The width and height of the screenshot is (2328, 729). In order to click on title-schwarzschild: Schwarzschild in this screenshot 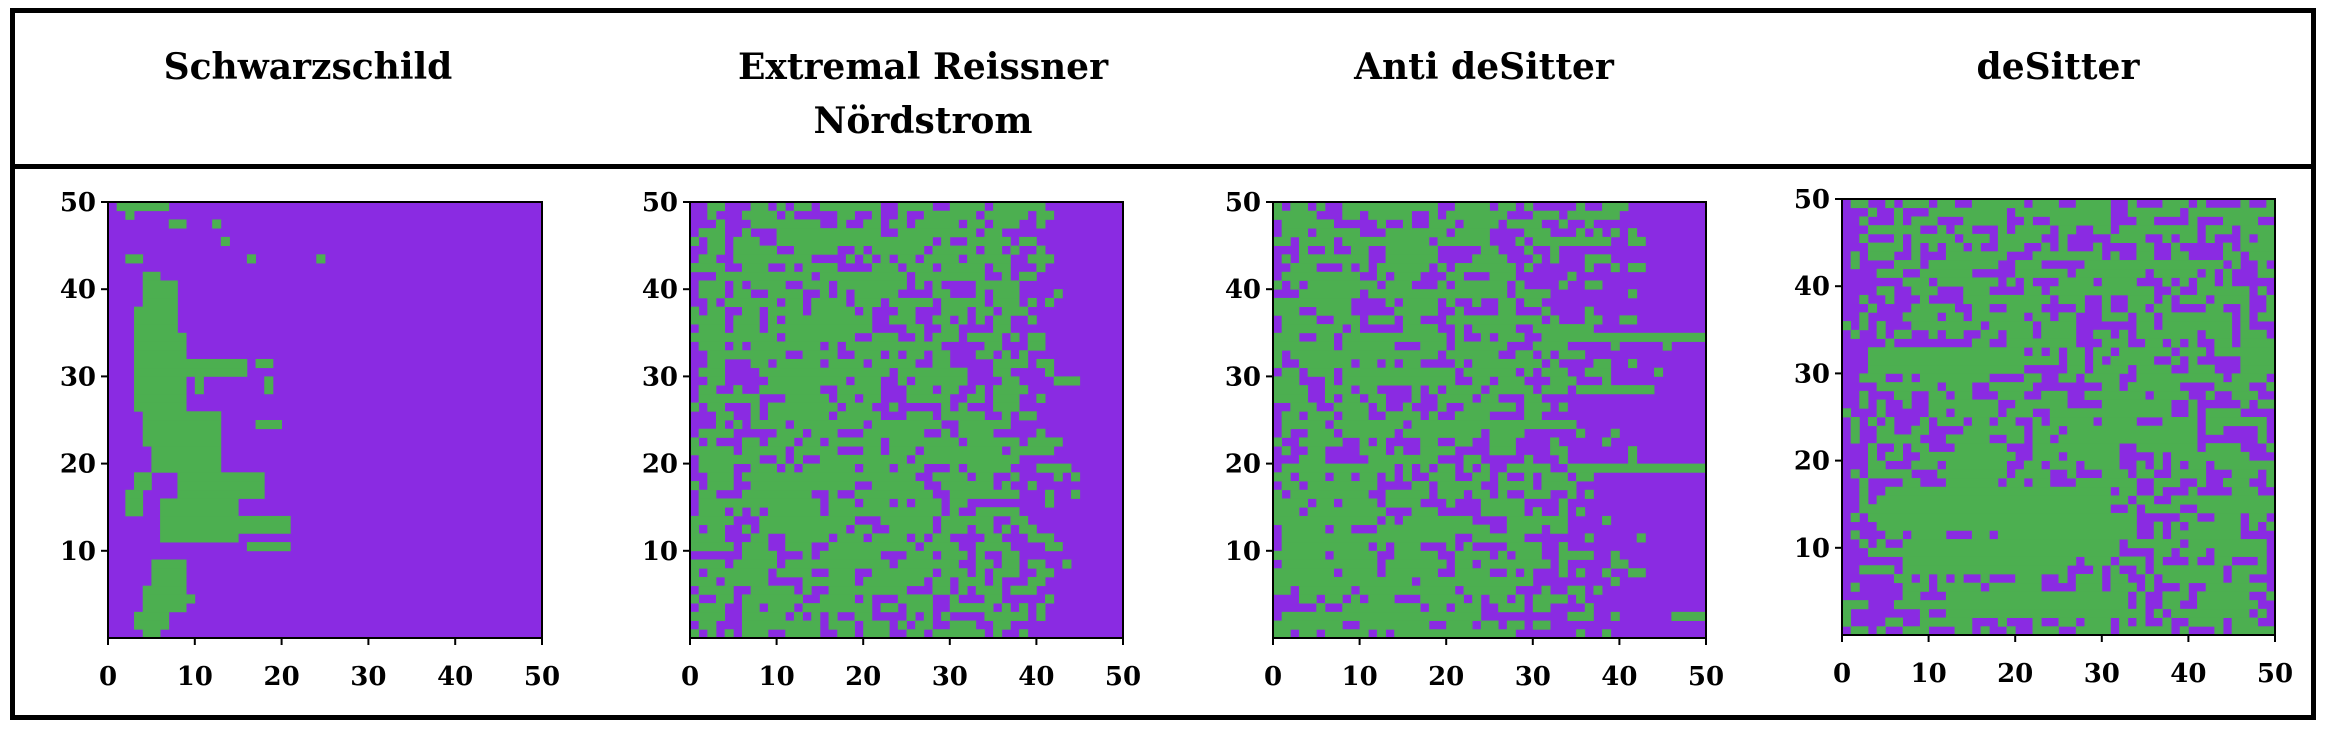, I will do `click(308, 67)`.